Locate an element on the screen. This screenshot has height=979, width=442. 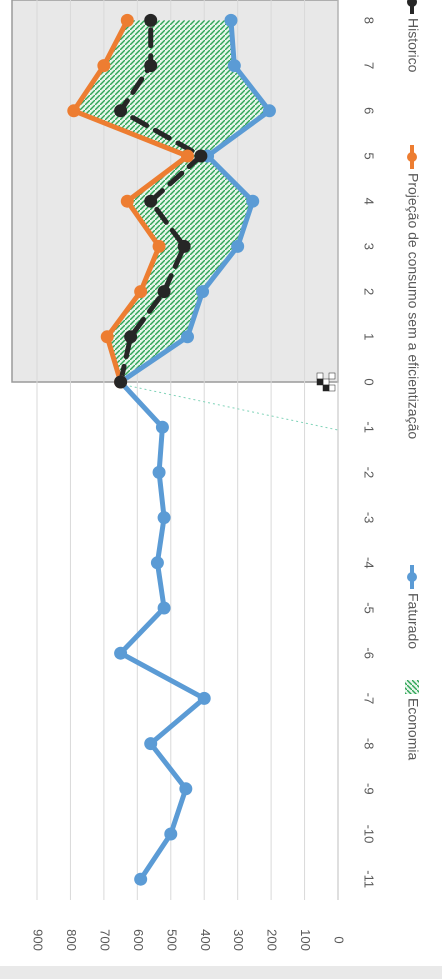
x-tick-label: -1 is located at coordinates (369, 427).